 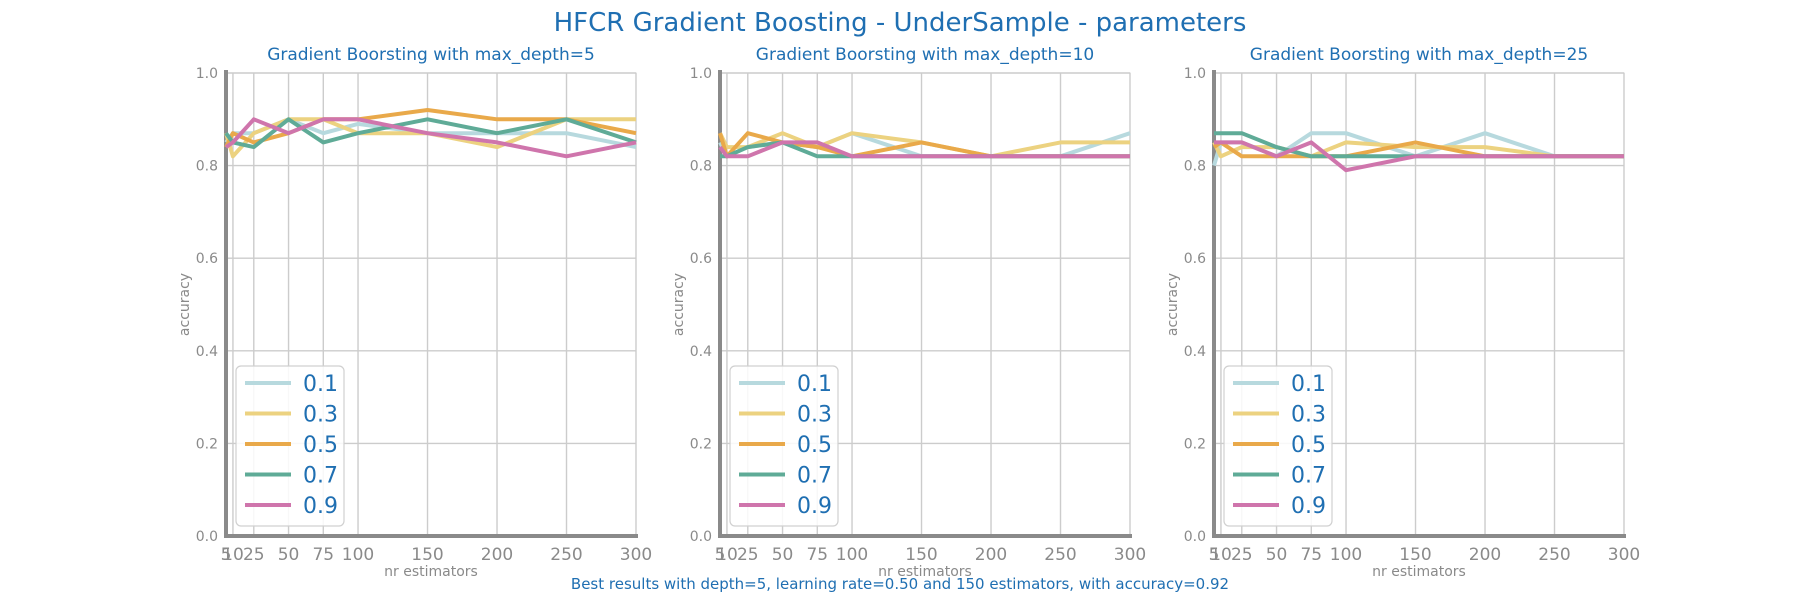 What do you see at coordinates (925, 55) in the screenshot?
I see `panel-title: Gradient Boorsting with max_depth=10` at bounding box center [925, 55].